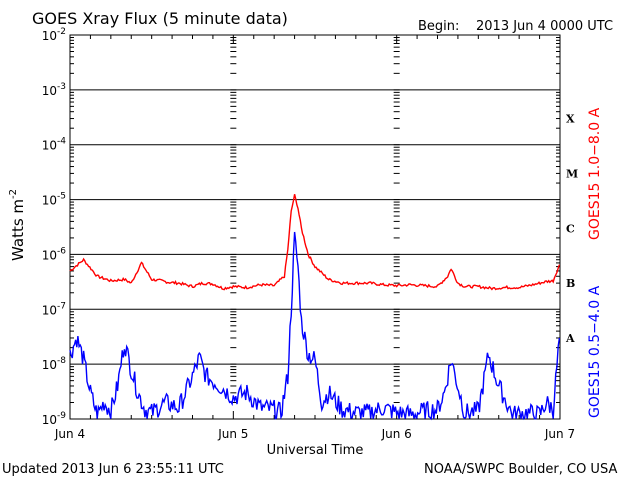  What do you see at coordinates (61, 87) in the screenshot?
I see `y-tick-exp: -3` at bounding box center [61, 87].